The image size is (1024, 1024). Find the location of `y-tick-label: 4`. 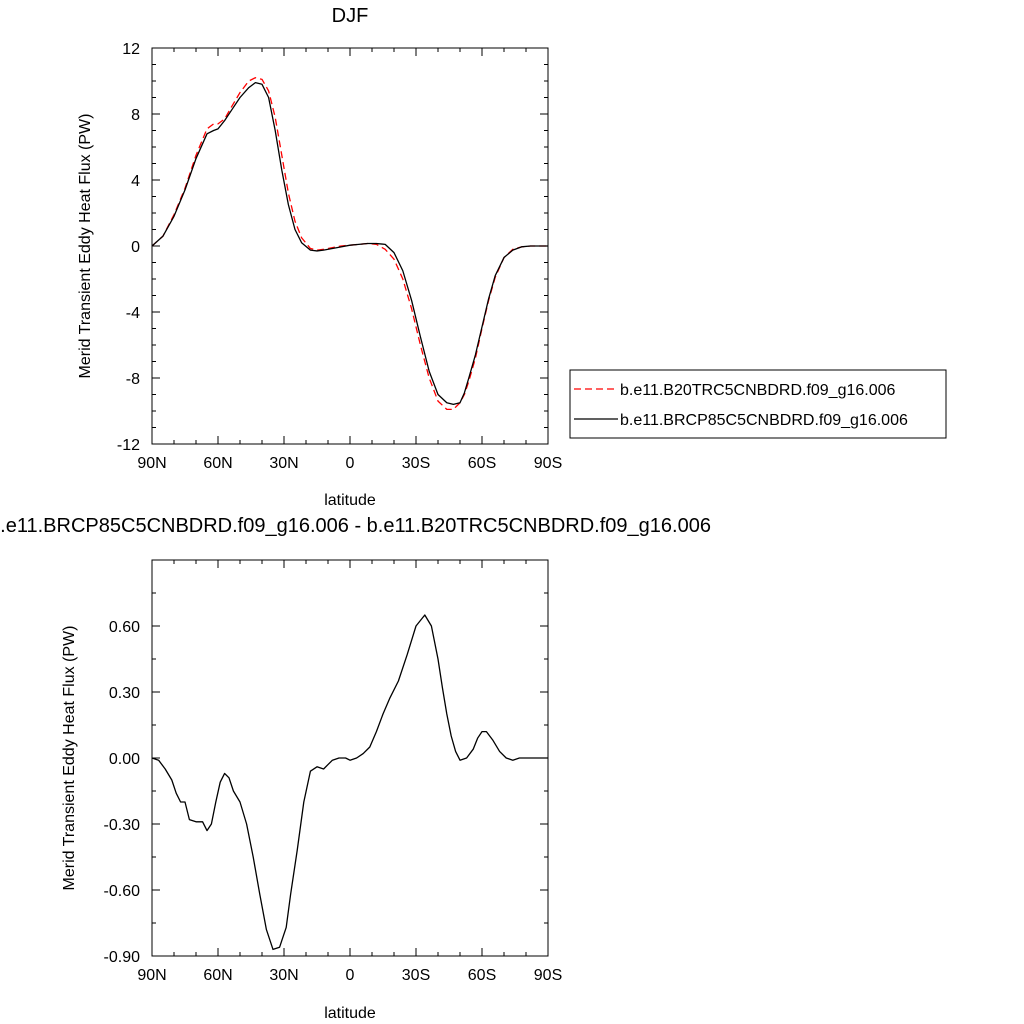

y-tick-label: 4 is located at coordinates (135, 181).